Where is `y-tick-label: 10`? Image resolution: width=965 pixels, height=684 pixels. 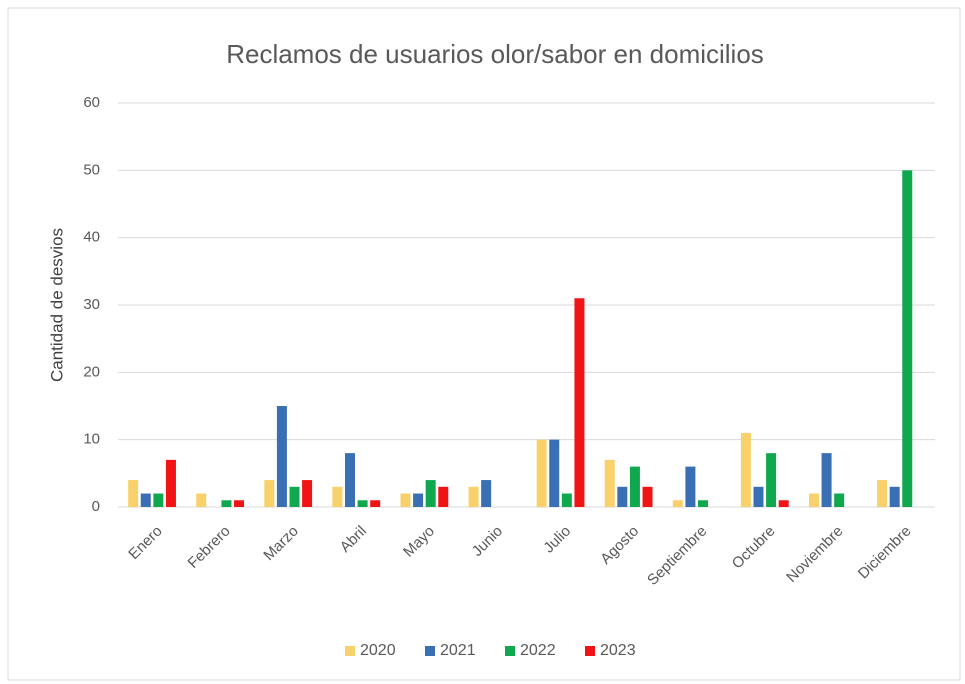
y-tick-label: 10 is located at coordinates (91, 439).